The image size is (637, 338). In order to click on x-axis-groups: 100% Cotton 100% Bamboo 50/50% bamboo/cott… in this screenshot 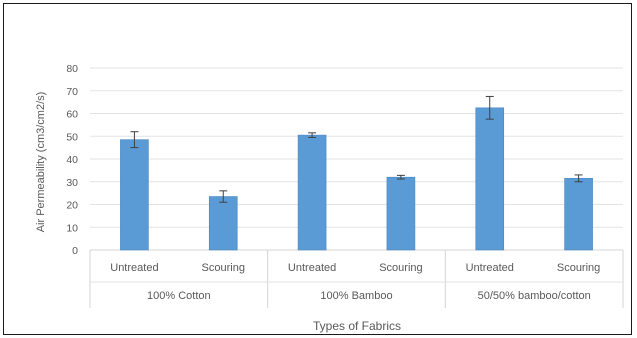, I will do `click(356, 279)`.